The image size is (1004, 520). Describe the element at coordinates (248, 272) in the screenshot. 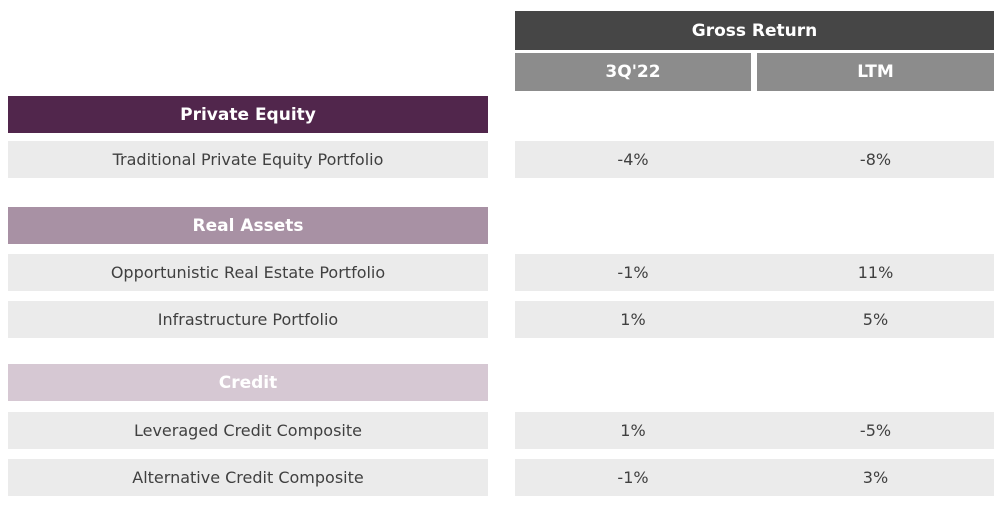

I see `row-label-opportunistic-real-estate: Opportunistic Real Estate Portfolio` at that location.